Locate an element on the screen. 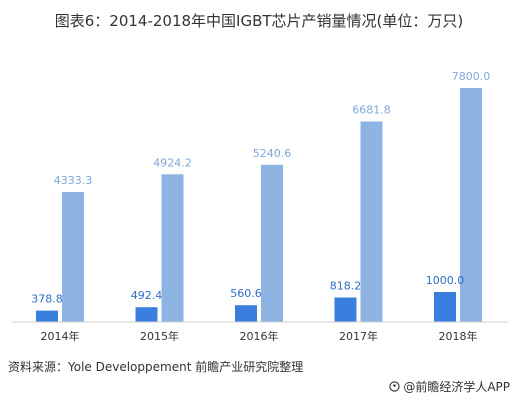 Image resolution: width=518 pixels, height=401 pixels. chart-title: 图表6：2014-2018年中国IGBT芯片产销量情况(单位：万只) is located at coordinates (259, 21).